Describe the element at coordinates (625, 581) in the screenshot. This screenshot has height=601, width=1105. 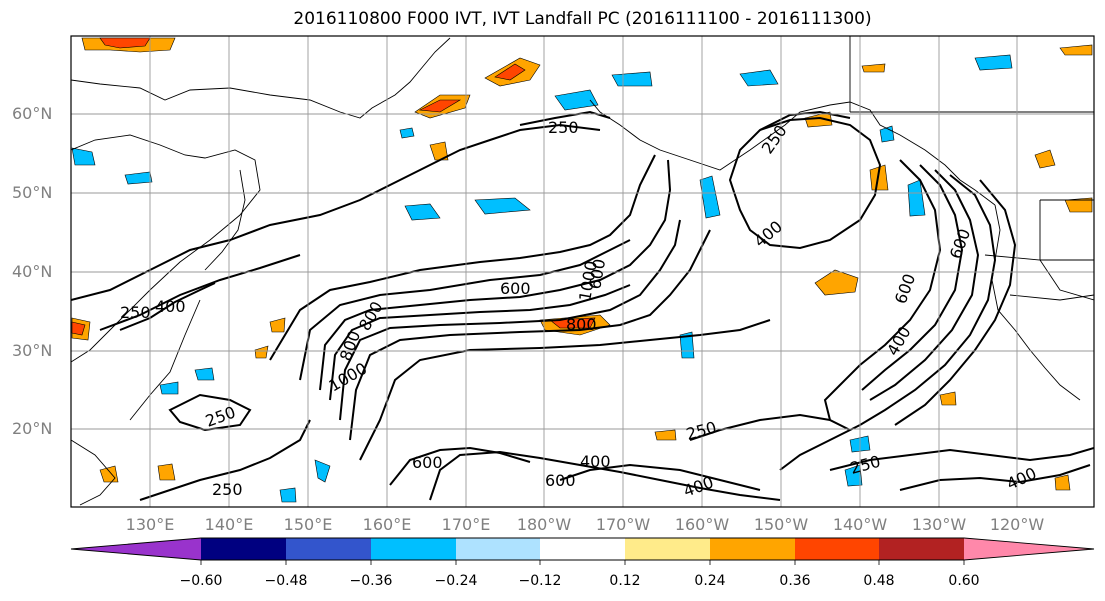
I see `colorbar-tick-label: 0.12` at that location.